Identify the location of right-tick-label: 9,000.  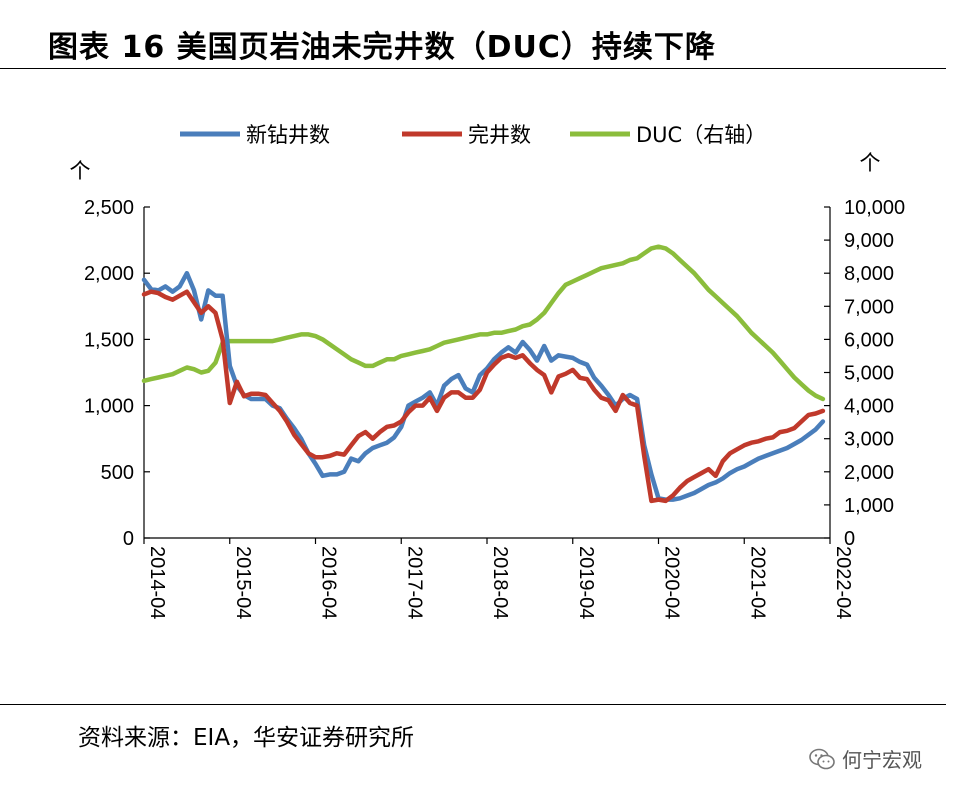
(869, 241).